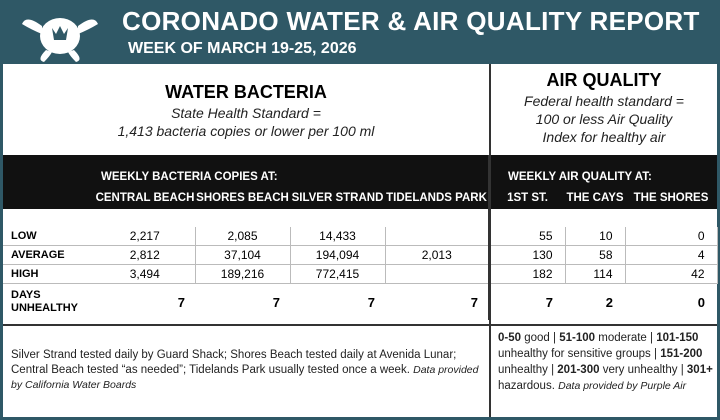 This screenshot has height=420, width=720. I want to click on report-subtitle: WEEK OF MARCH 19-25, 2026, so click(242, 48).